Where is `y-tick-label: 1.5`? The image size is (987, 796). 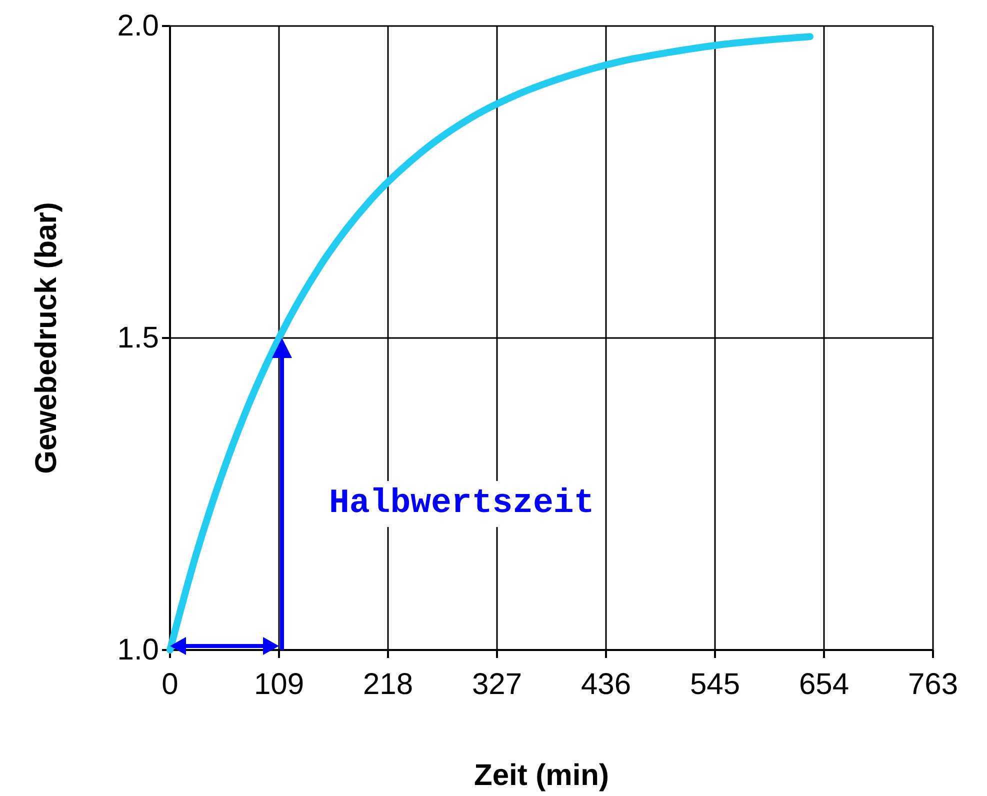
y-tick-label: 1.5 is located at coordinates (138, 338).